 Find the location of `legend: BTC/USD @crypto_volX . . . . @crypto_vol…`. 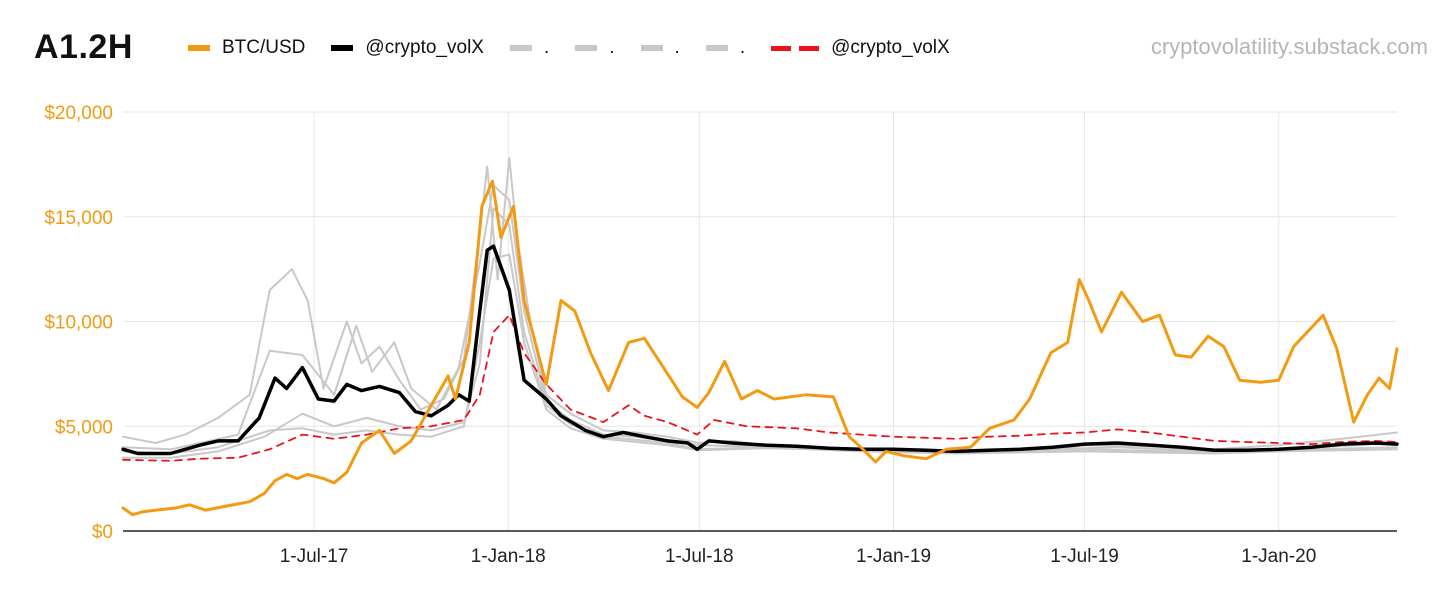

legend: BTC/USD @crypto_volX . . . . @crypto_vol… is located at coordinates (582, 48).